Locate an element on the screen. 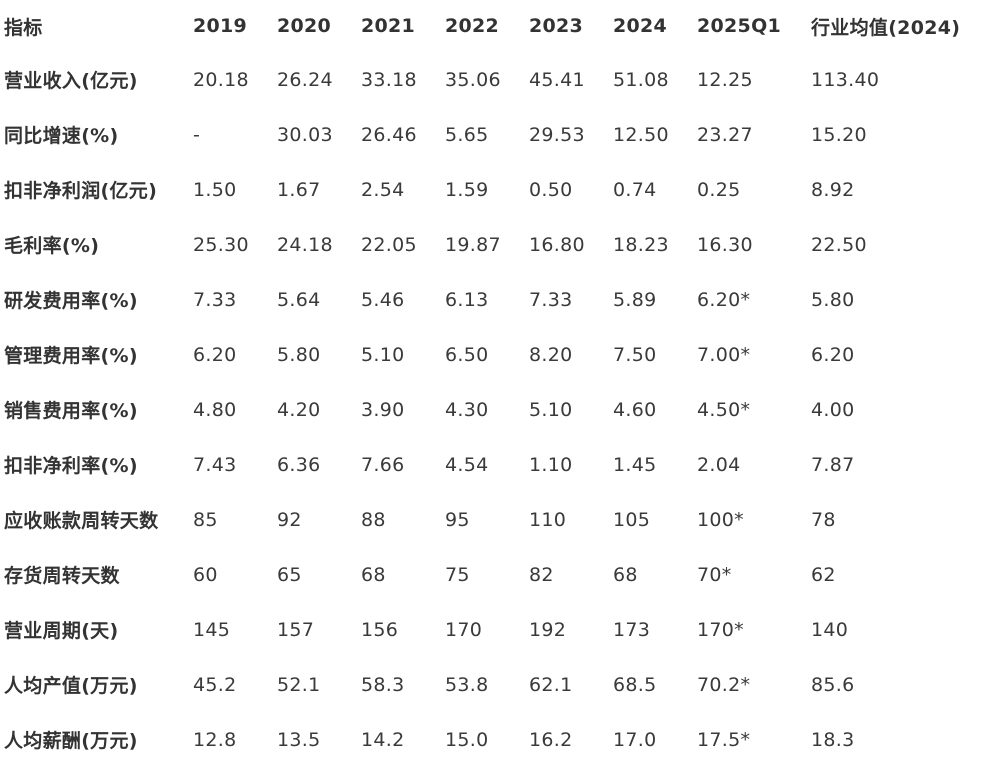  row-label: 销售费用率(%) is located at coordinates (71, 411).